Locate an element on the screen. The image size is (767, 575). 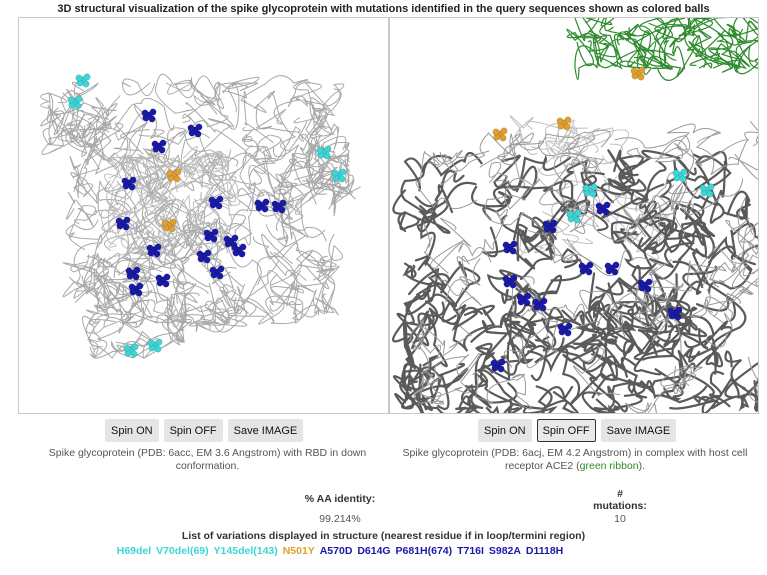
ace2-legend-text: green ribbon is located at coordinates (609, 466).